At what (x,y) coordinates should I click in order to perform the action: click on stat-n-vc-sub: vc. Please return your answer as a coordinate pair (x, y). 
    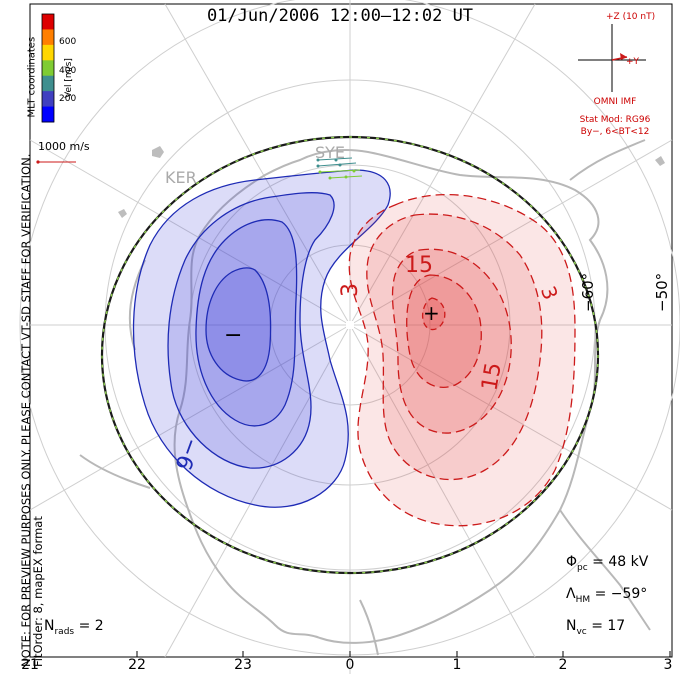
    Looking at the image, I should click on (581, 631).